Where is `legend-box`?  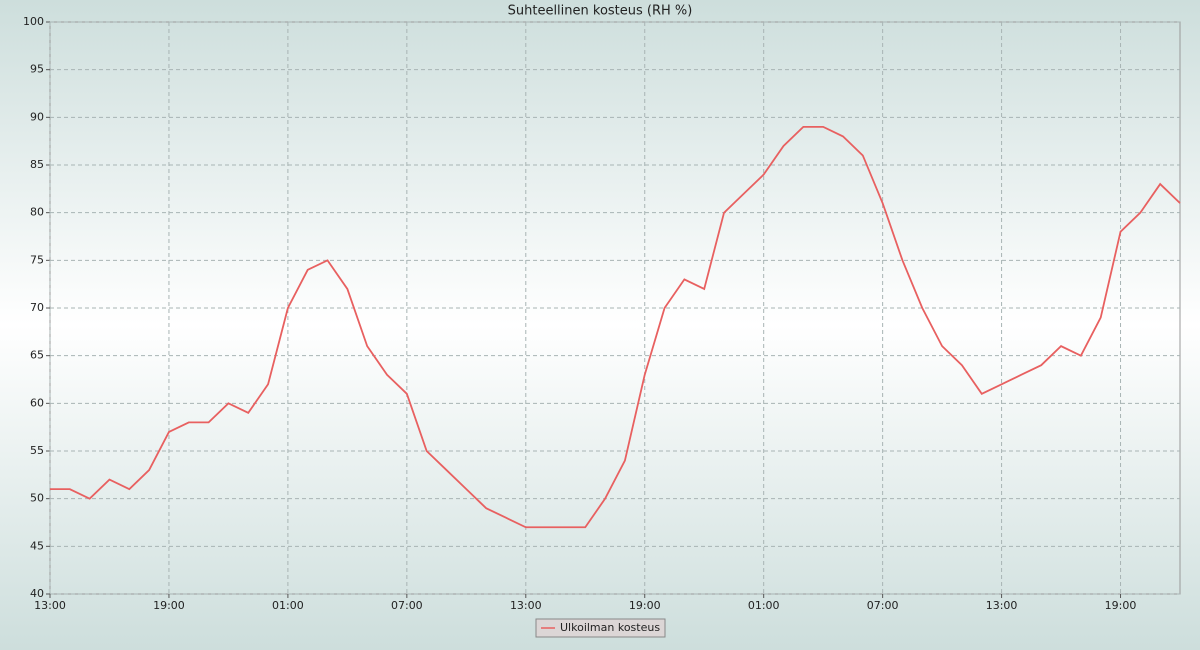
legend-box is located at coordinates (600, 628).